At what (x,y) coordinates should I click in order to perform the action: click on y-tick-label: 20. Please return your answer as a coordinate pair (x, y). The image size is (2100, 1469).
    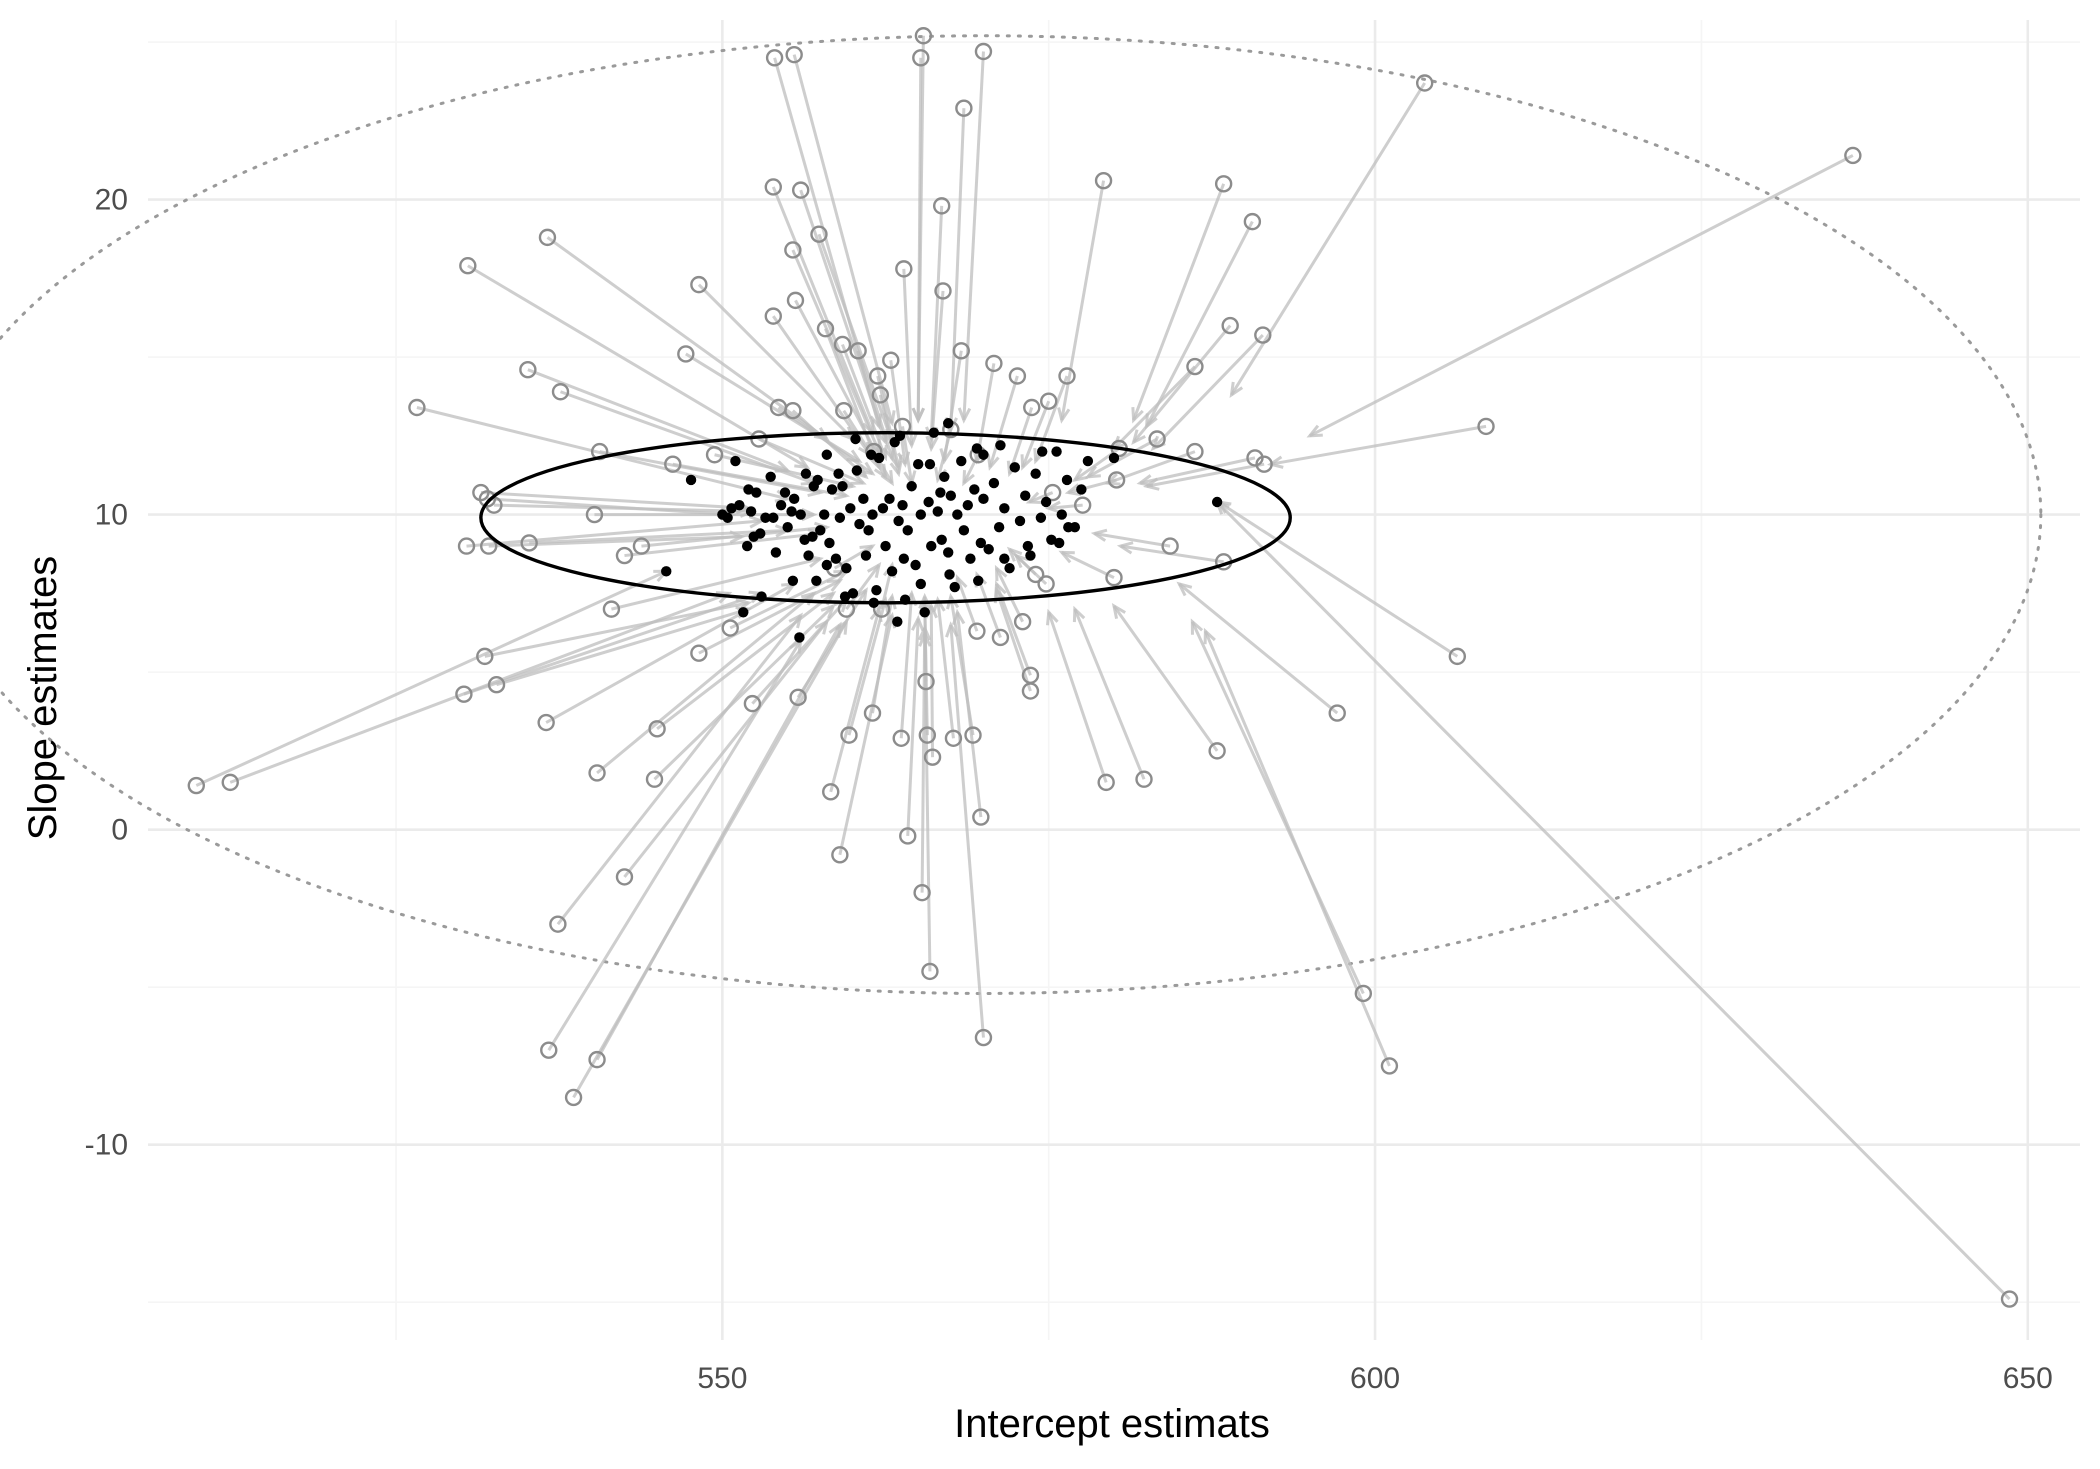
    Looking at the image, I should click on (111, 200).